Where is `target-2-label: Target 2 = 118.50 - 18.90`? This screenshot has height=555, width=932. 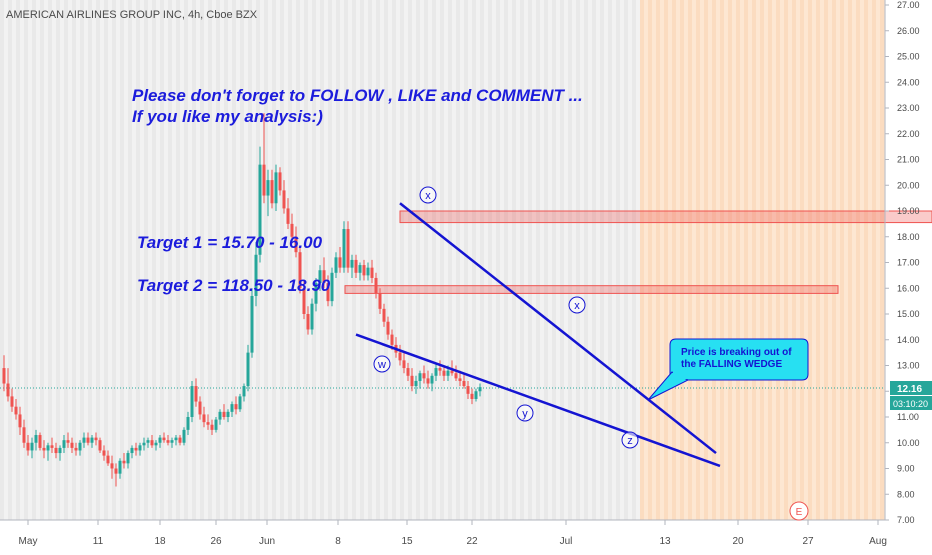 target-2-label: Target 2 = 118.50 - 18.90 is located at coordinates (234, 285).